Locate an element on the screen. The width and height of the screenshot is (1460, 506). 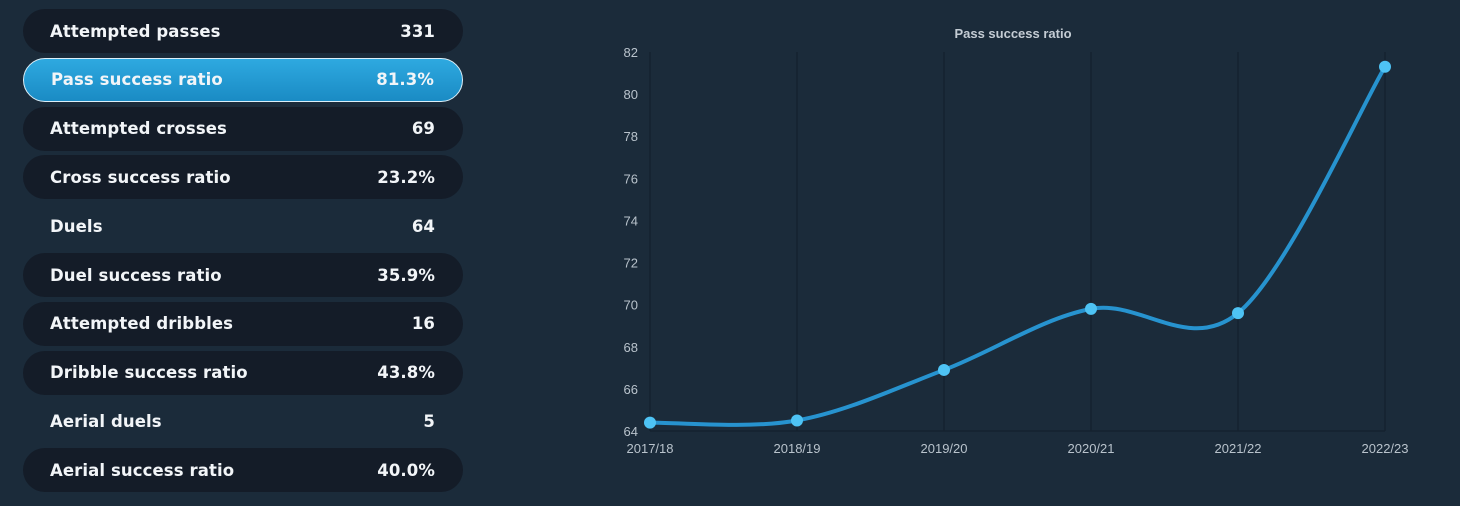
stat-row-attempted-passes: Attempted passes 331 is located at coordinates (243, 31).